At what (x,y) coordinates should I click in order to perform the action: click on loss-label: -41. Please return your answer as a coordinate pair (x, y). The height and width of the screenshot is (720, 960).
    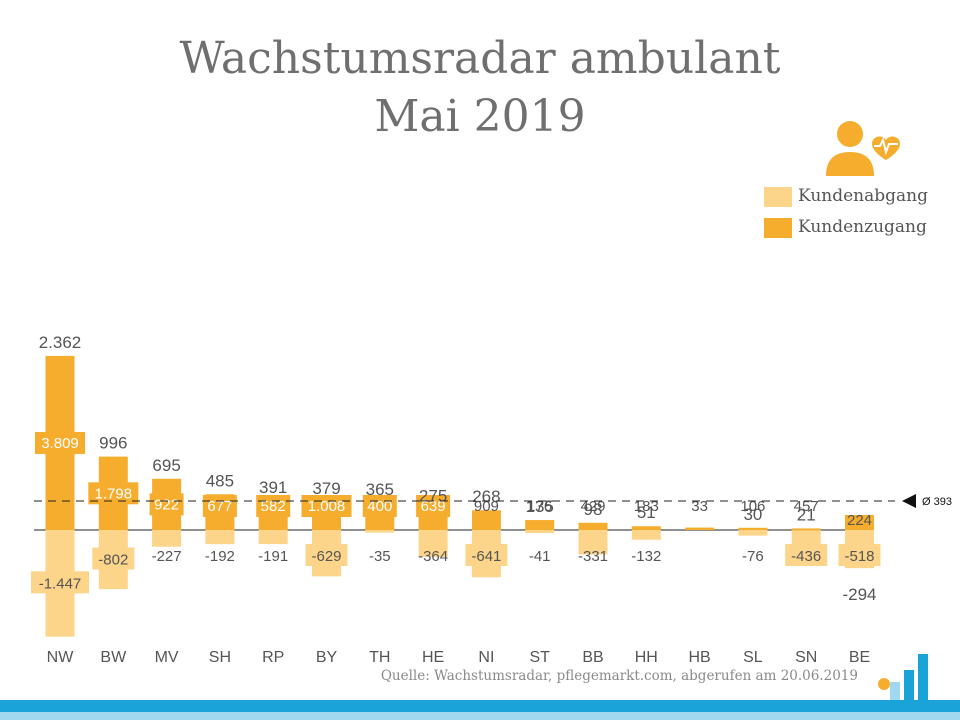
    Looking at the image, I should click on (540, 556).